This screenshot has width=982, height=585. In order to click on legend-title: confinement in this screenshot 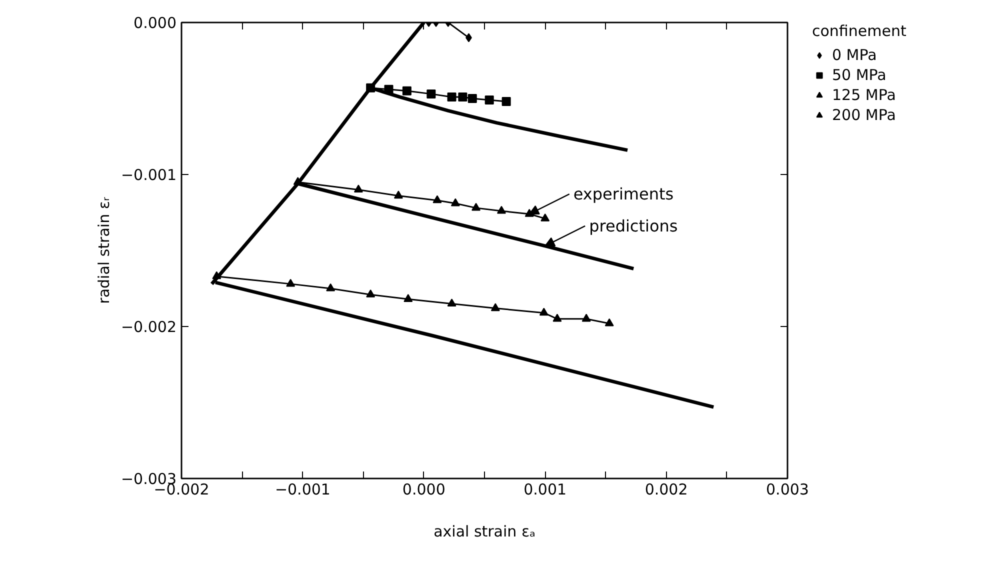, I will do `click(859, 31)`.